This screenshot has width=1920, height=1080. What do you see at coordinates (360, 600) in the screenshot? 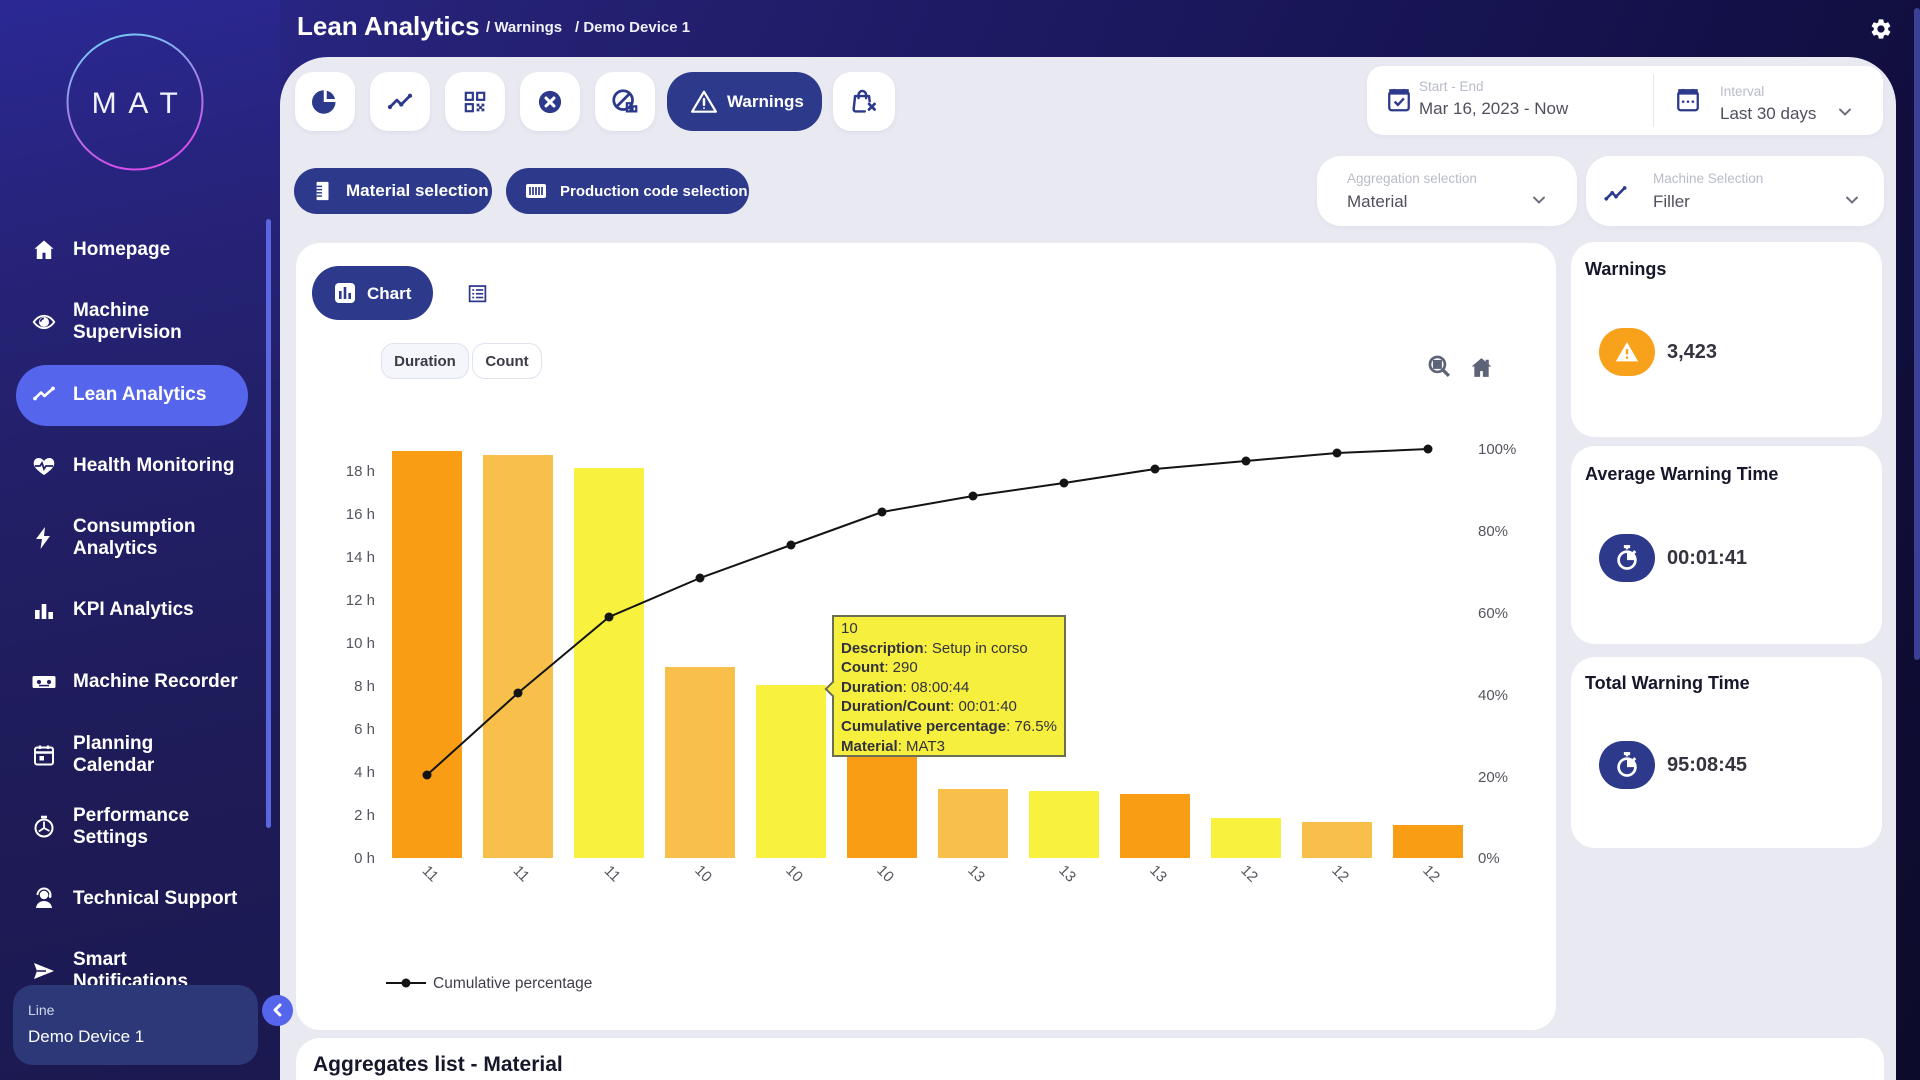
I see `svg-text: 12 h` at bounding box center [360, 600].